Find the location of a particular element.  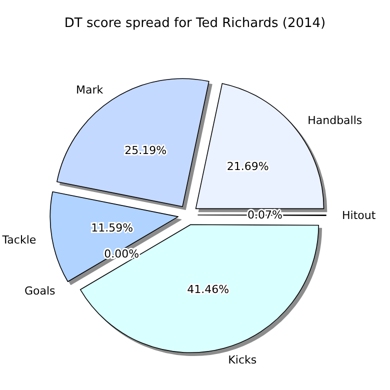

slice-label: Tackle is located at coordinates (18, 240).